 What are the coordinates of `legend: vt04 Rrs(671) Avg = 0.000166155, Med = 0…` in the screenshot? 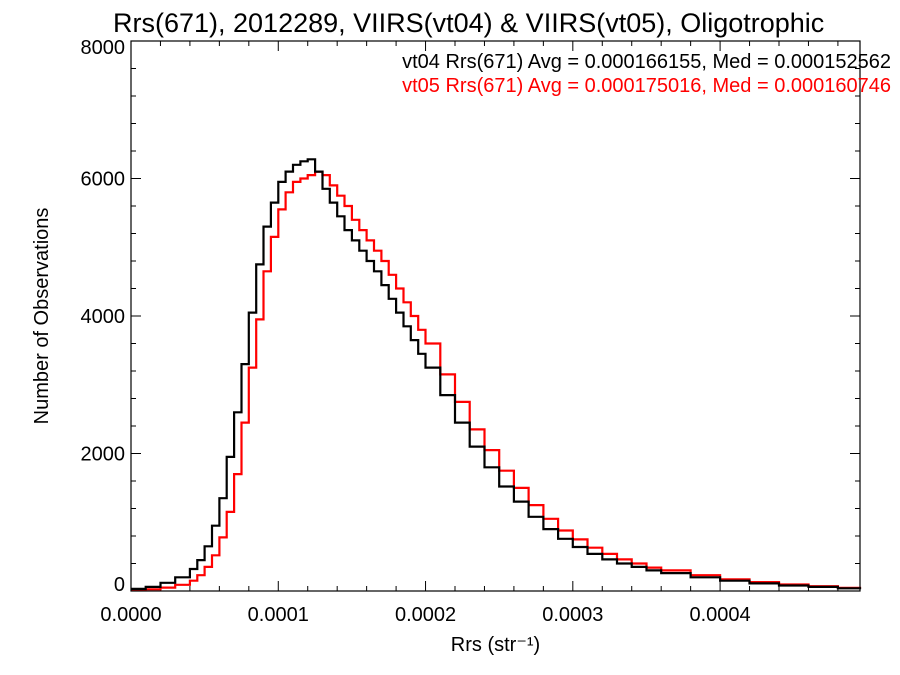 It's located at (646, 74).